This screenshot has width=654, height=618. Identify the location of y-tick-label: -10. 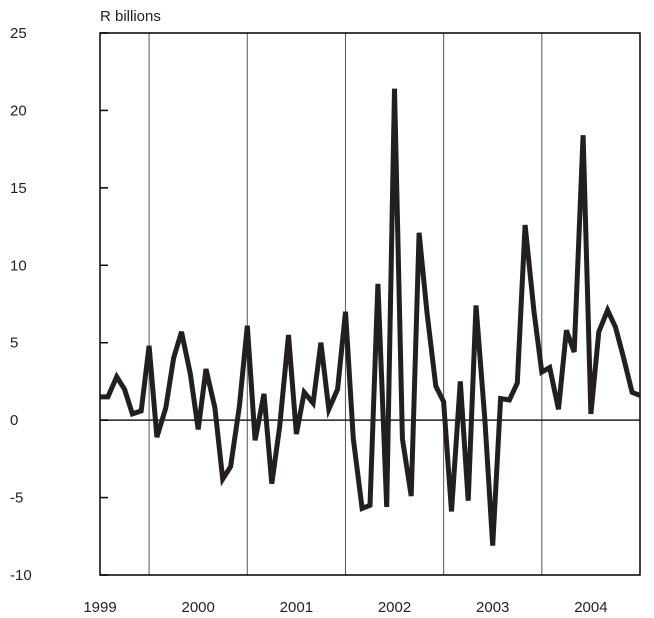
(21, 575).